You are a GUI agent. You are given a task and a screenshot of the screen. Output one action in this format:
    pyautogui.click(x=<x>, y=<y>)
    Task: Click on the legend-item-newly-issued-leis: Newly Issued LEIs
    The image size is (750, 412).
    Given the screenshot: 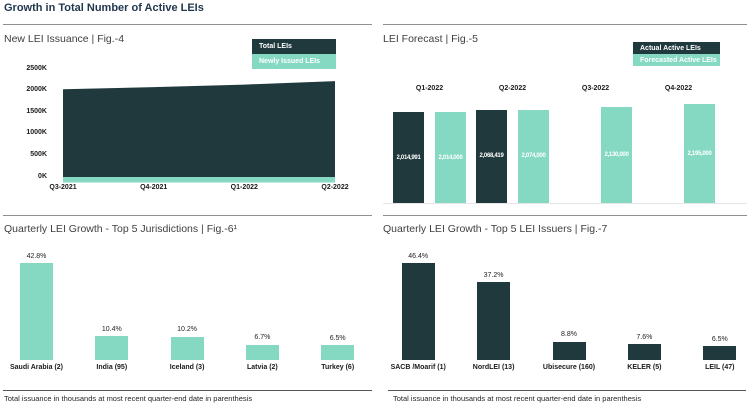 What is the action you would take?
    pyautogui.click(x=294, y=61)
    